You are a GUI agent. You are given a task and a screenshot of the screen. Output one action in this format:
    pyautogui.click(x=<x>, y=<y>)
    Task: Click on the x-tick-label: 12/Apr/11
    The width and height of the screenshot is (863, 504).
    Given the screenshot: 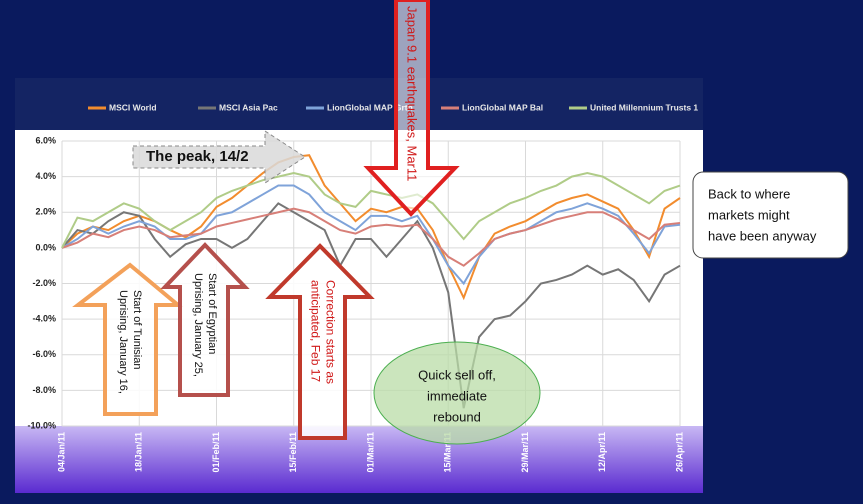 What is the action you would take?
    pyautogui.click(x=602, y=452)
    